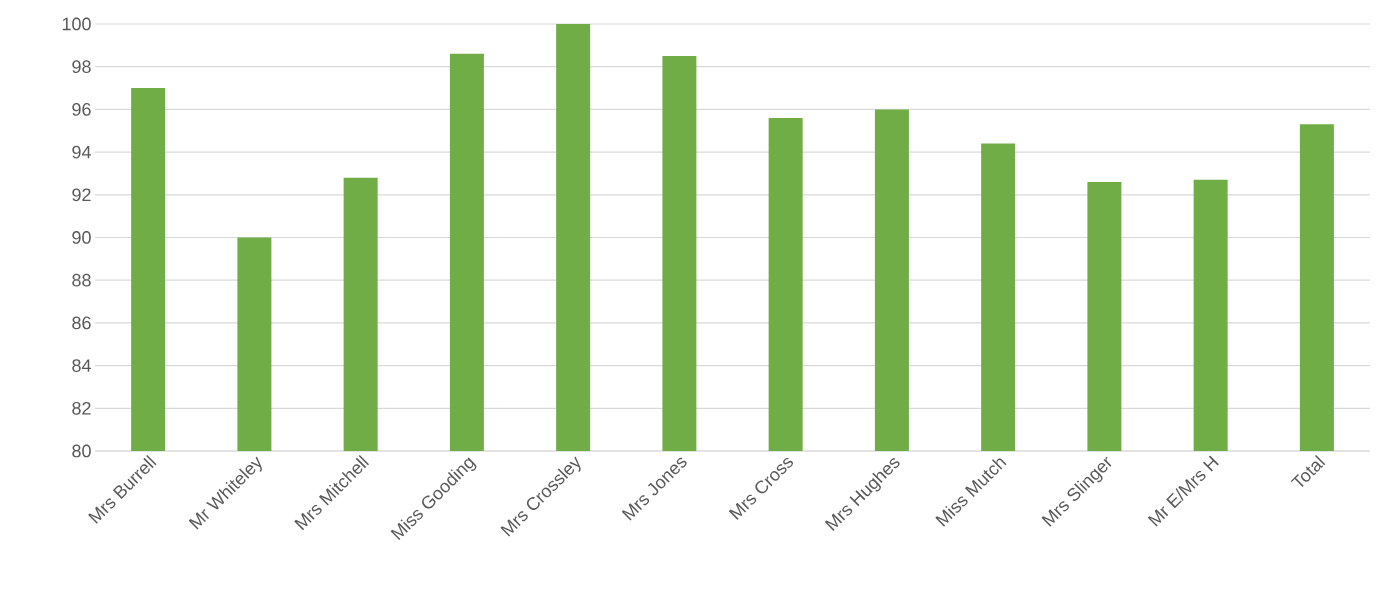 This screenshot has width=1382, height=611. Describe the element at coordinates (81, 365) in the screenshot. I see `y-tick-label: 84` at that location.